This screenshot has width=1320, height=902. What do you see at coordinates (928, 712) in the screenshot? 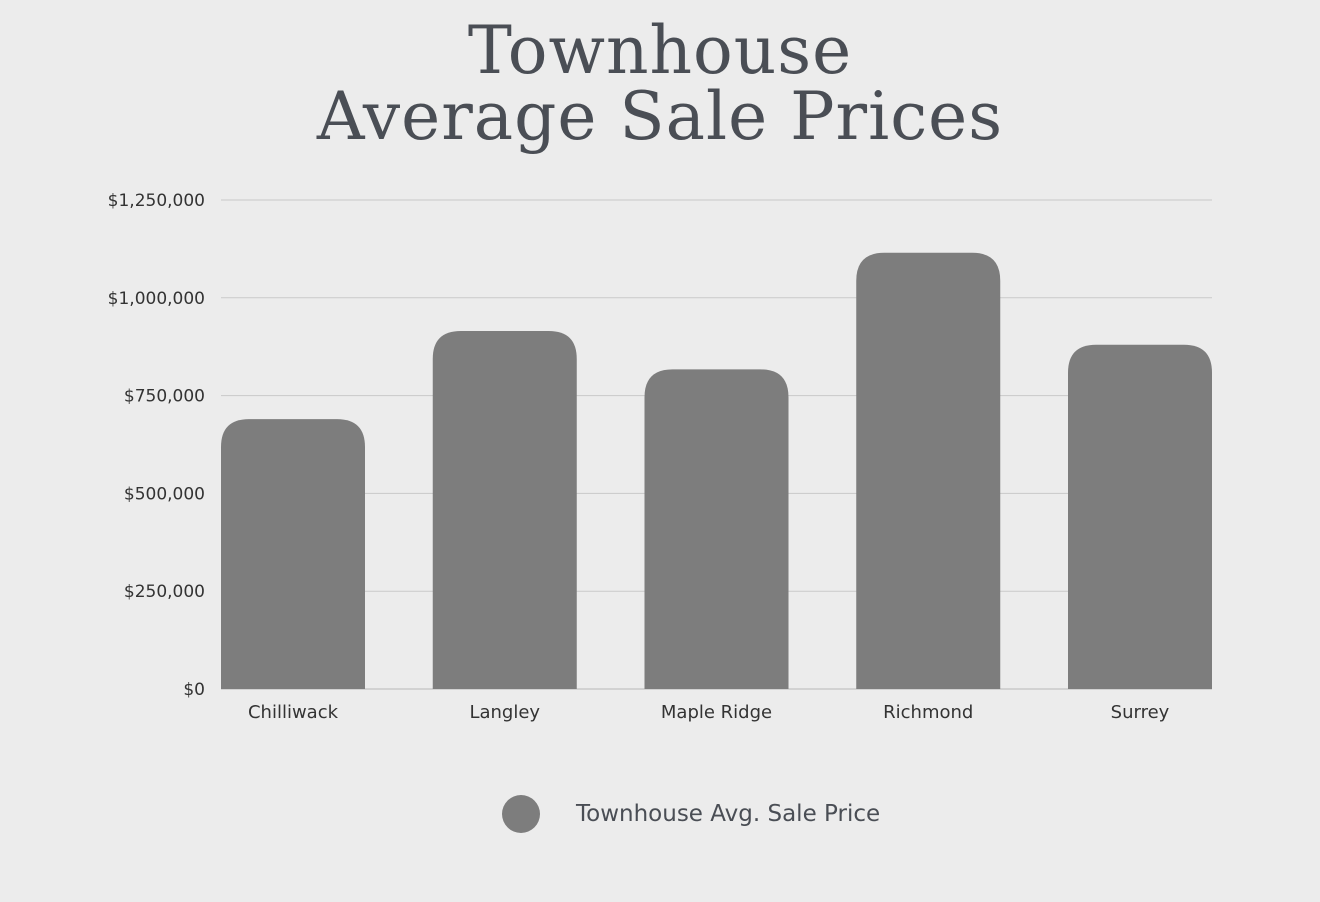
I see `x-tick-label: Richmond` at bounding box center [928, 712].